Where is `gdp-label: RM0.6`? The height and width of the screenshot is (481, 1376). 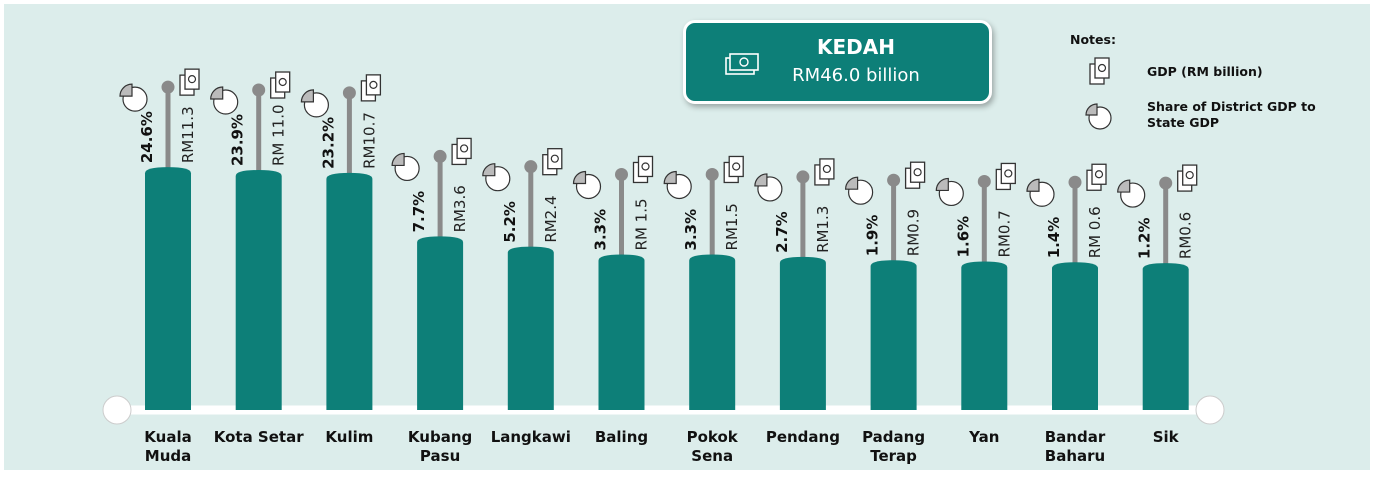
gdp-label: RM0.6 is located at coordinates (1186, 235).